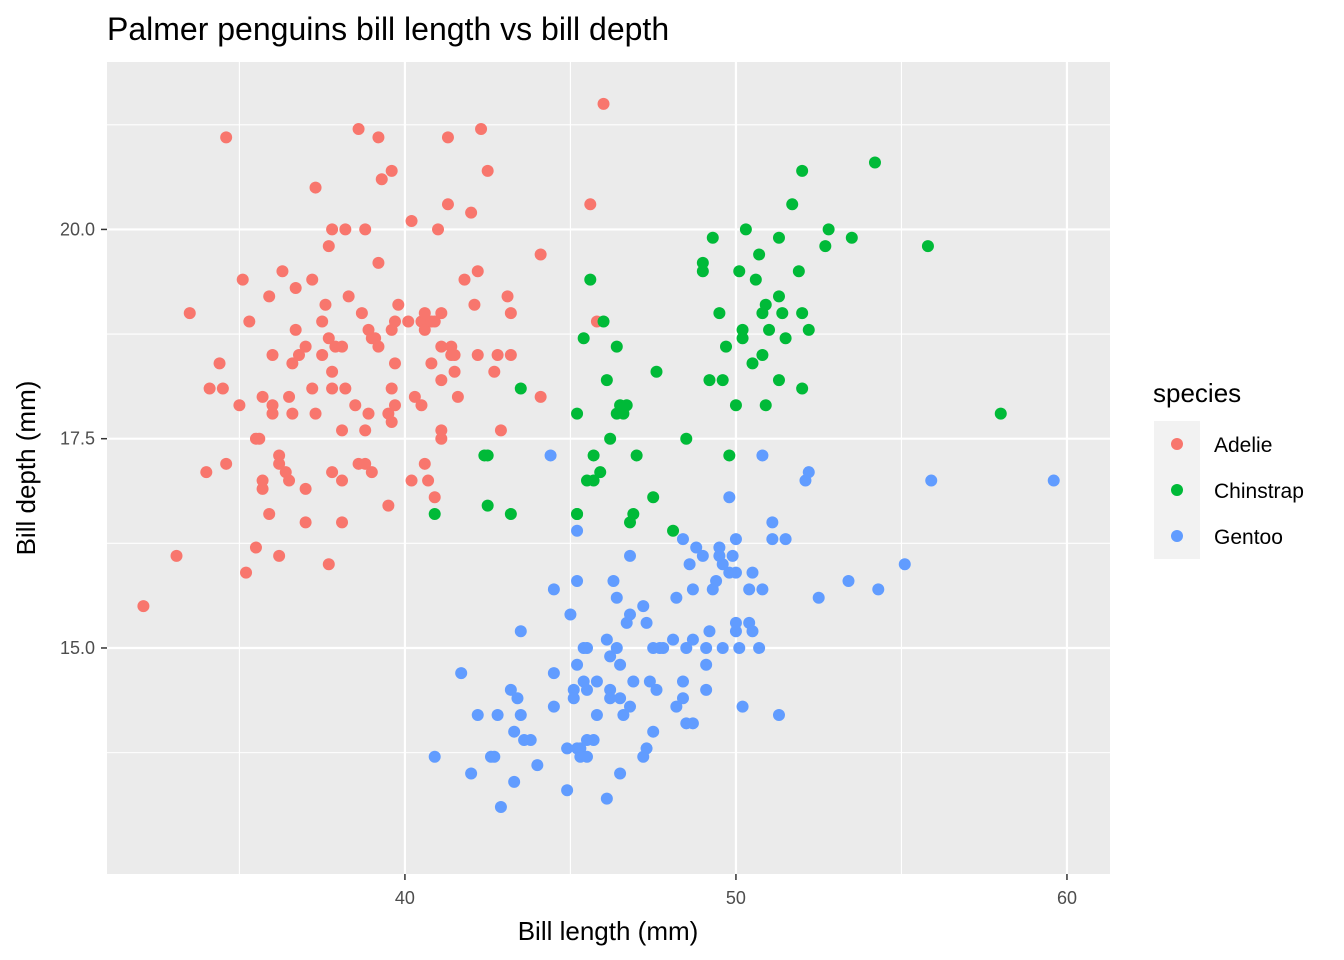 This screenshot has width=1344, height=960. What do you see at coordinates (736, 898) in the screenshot?
I see `x-tick-label: 50` at bounding box center [736, 898].